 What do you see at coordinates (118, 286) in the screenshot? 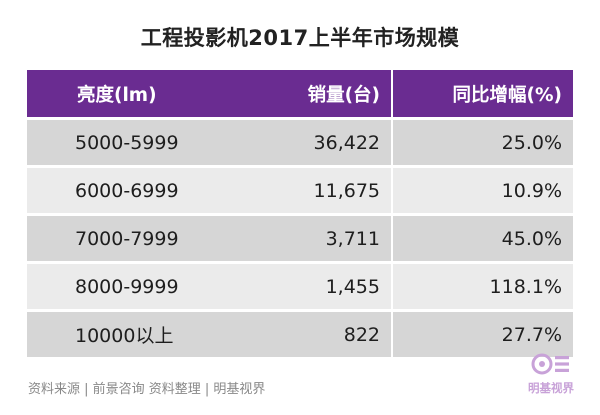
I see `table-cell: 8000-9999` at bounding box center [118, 286].